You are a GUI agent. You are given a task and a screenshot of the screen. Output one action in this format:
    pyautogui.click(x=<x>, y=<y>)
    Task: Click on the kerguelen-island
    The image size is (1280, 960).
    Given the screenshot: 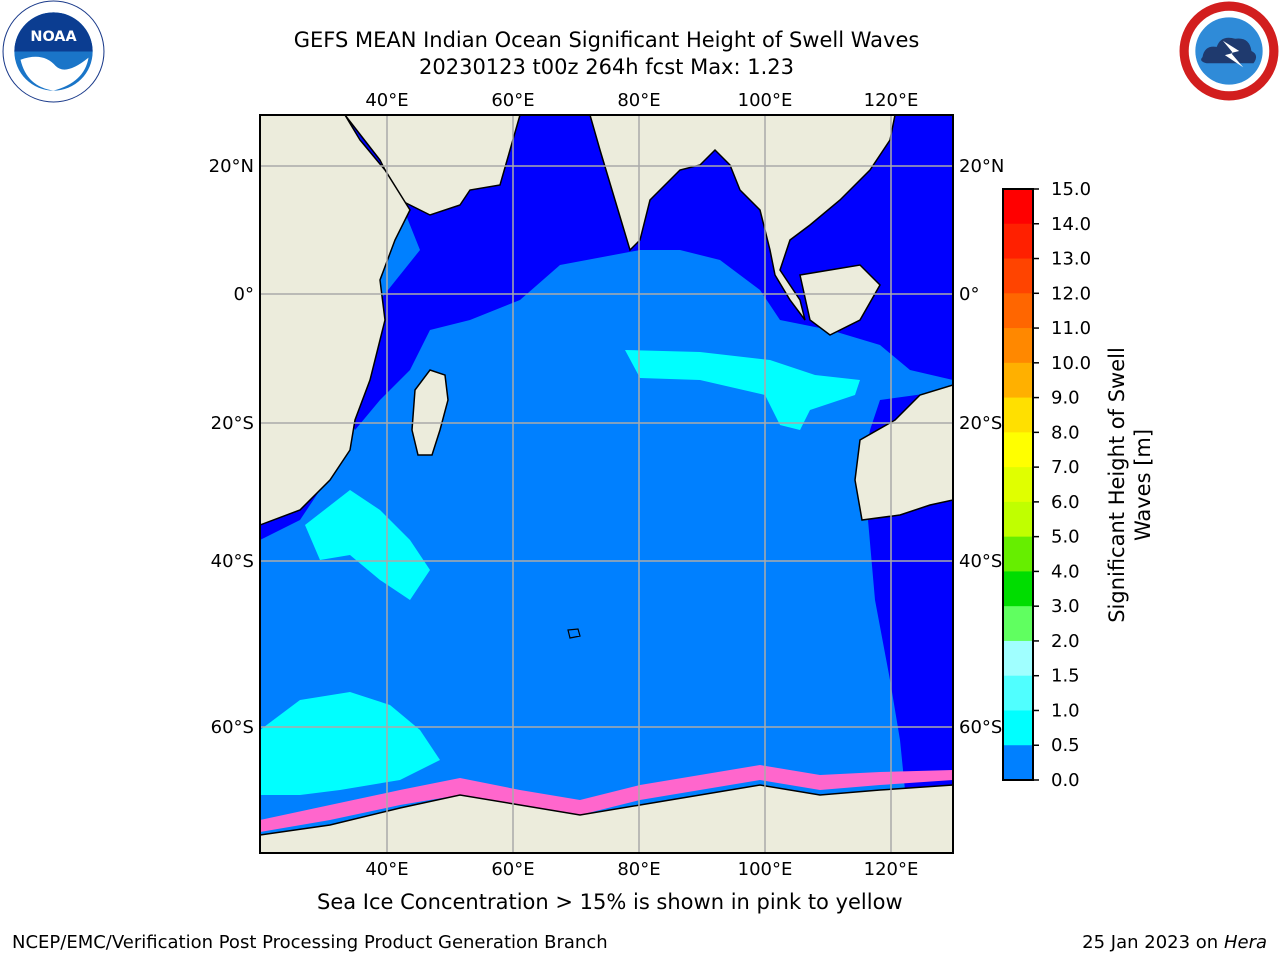 What is the action you would take?
    pyautogui.click(x=574, y=633)
    